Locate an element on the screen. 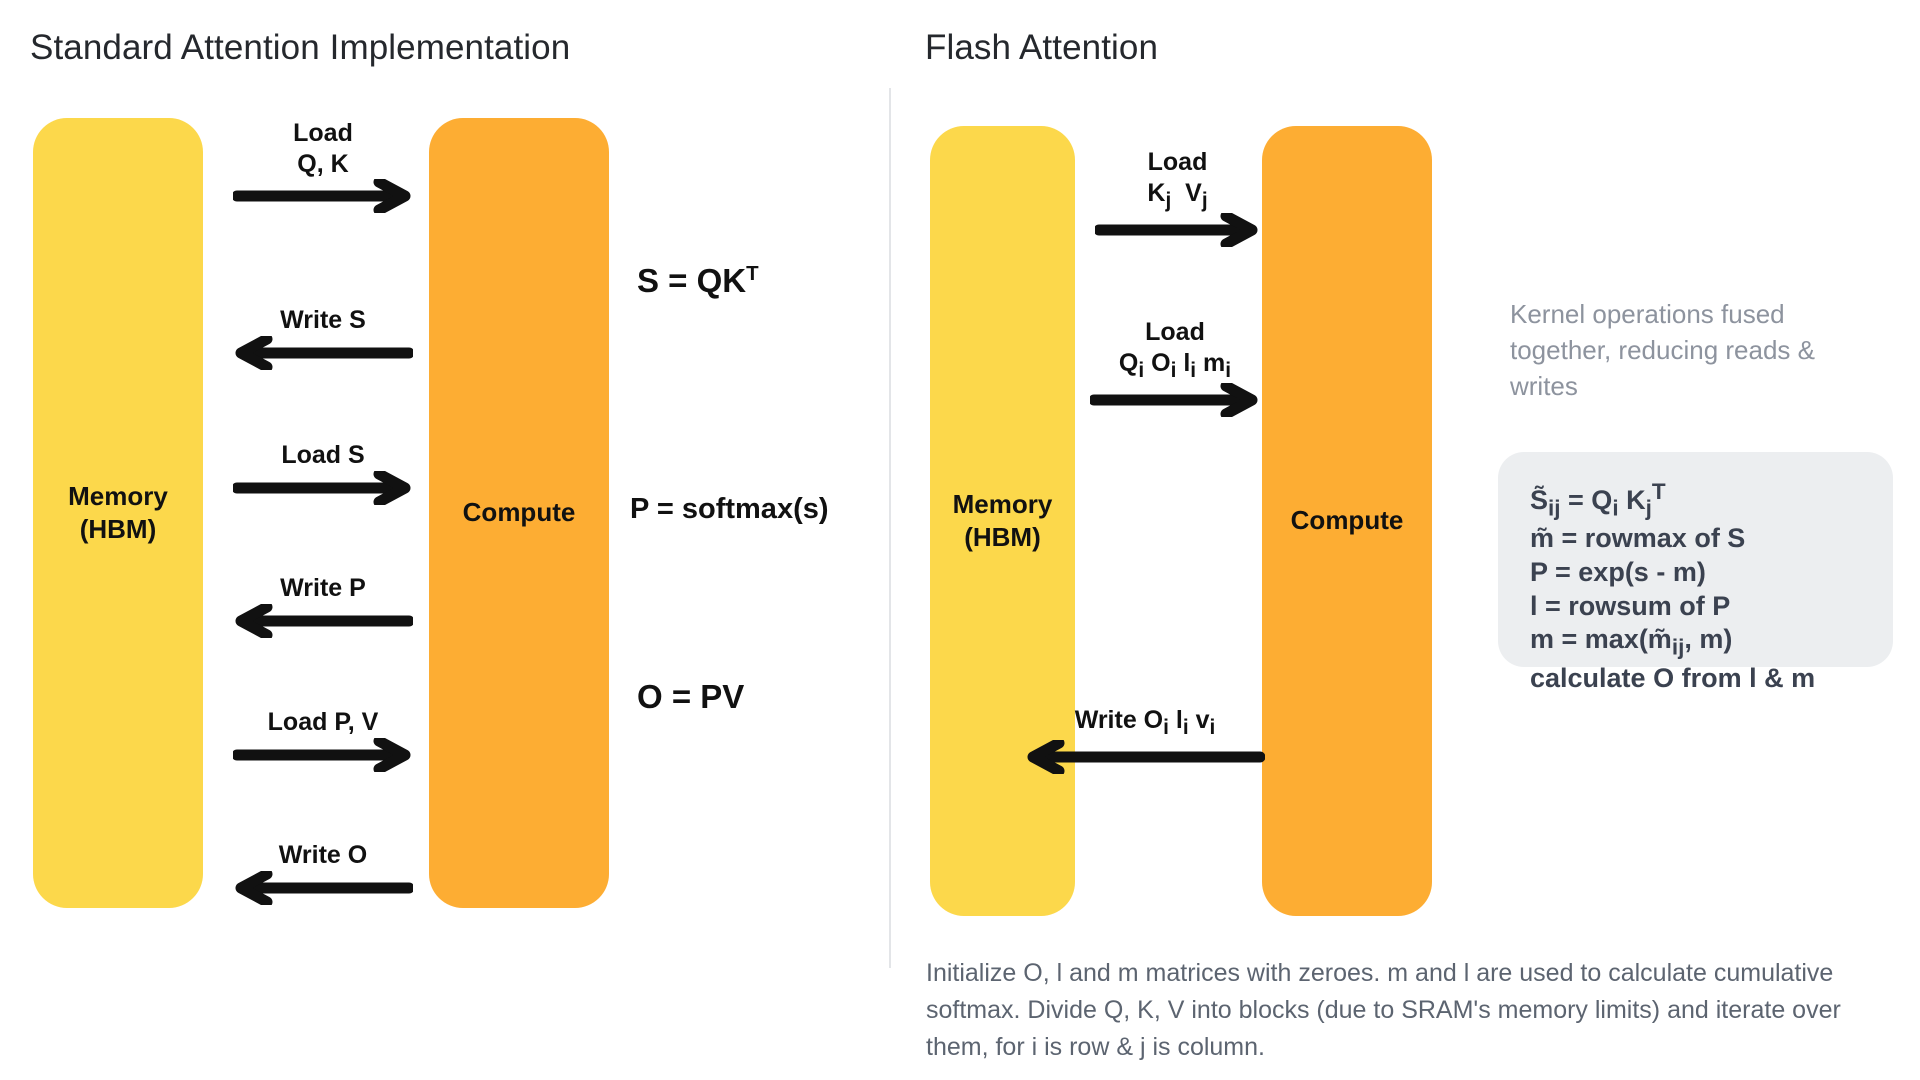 Image resolution: width=1920 pixels, height=1080 pixels. page-title-flash-attention: Flash Attention is located at coordinates (1042, 47).